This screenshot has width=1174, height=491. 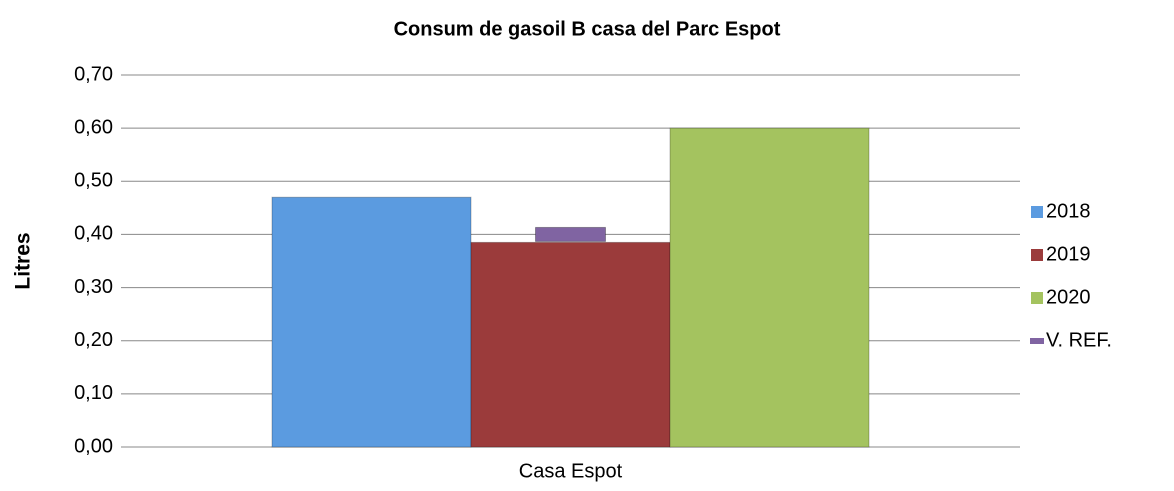 What do you see at coordinates (1068, 297) in the screenshot?
I see `legend-label: 2020` at bounding box center [1068, 297].